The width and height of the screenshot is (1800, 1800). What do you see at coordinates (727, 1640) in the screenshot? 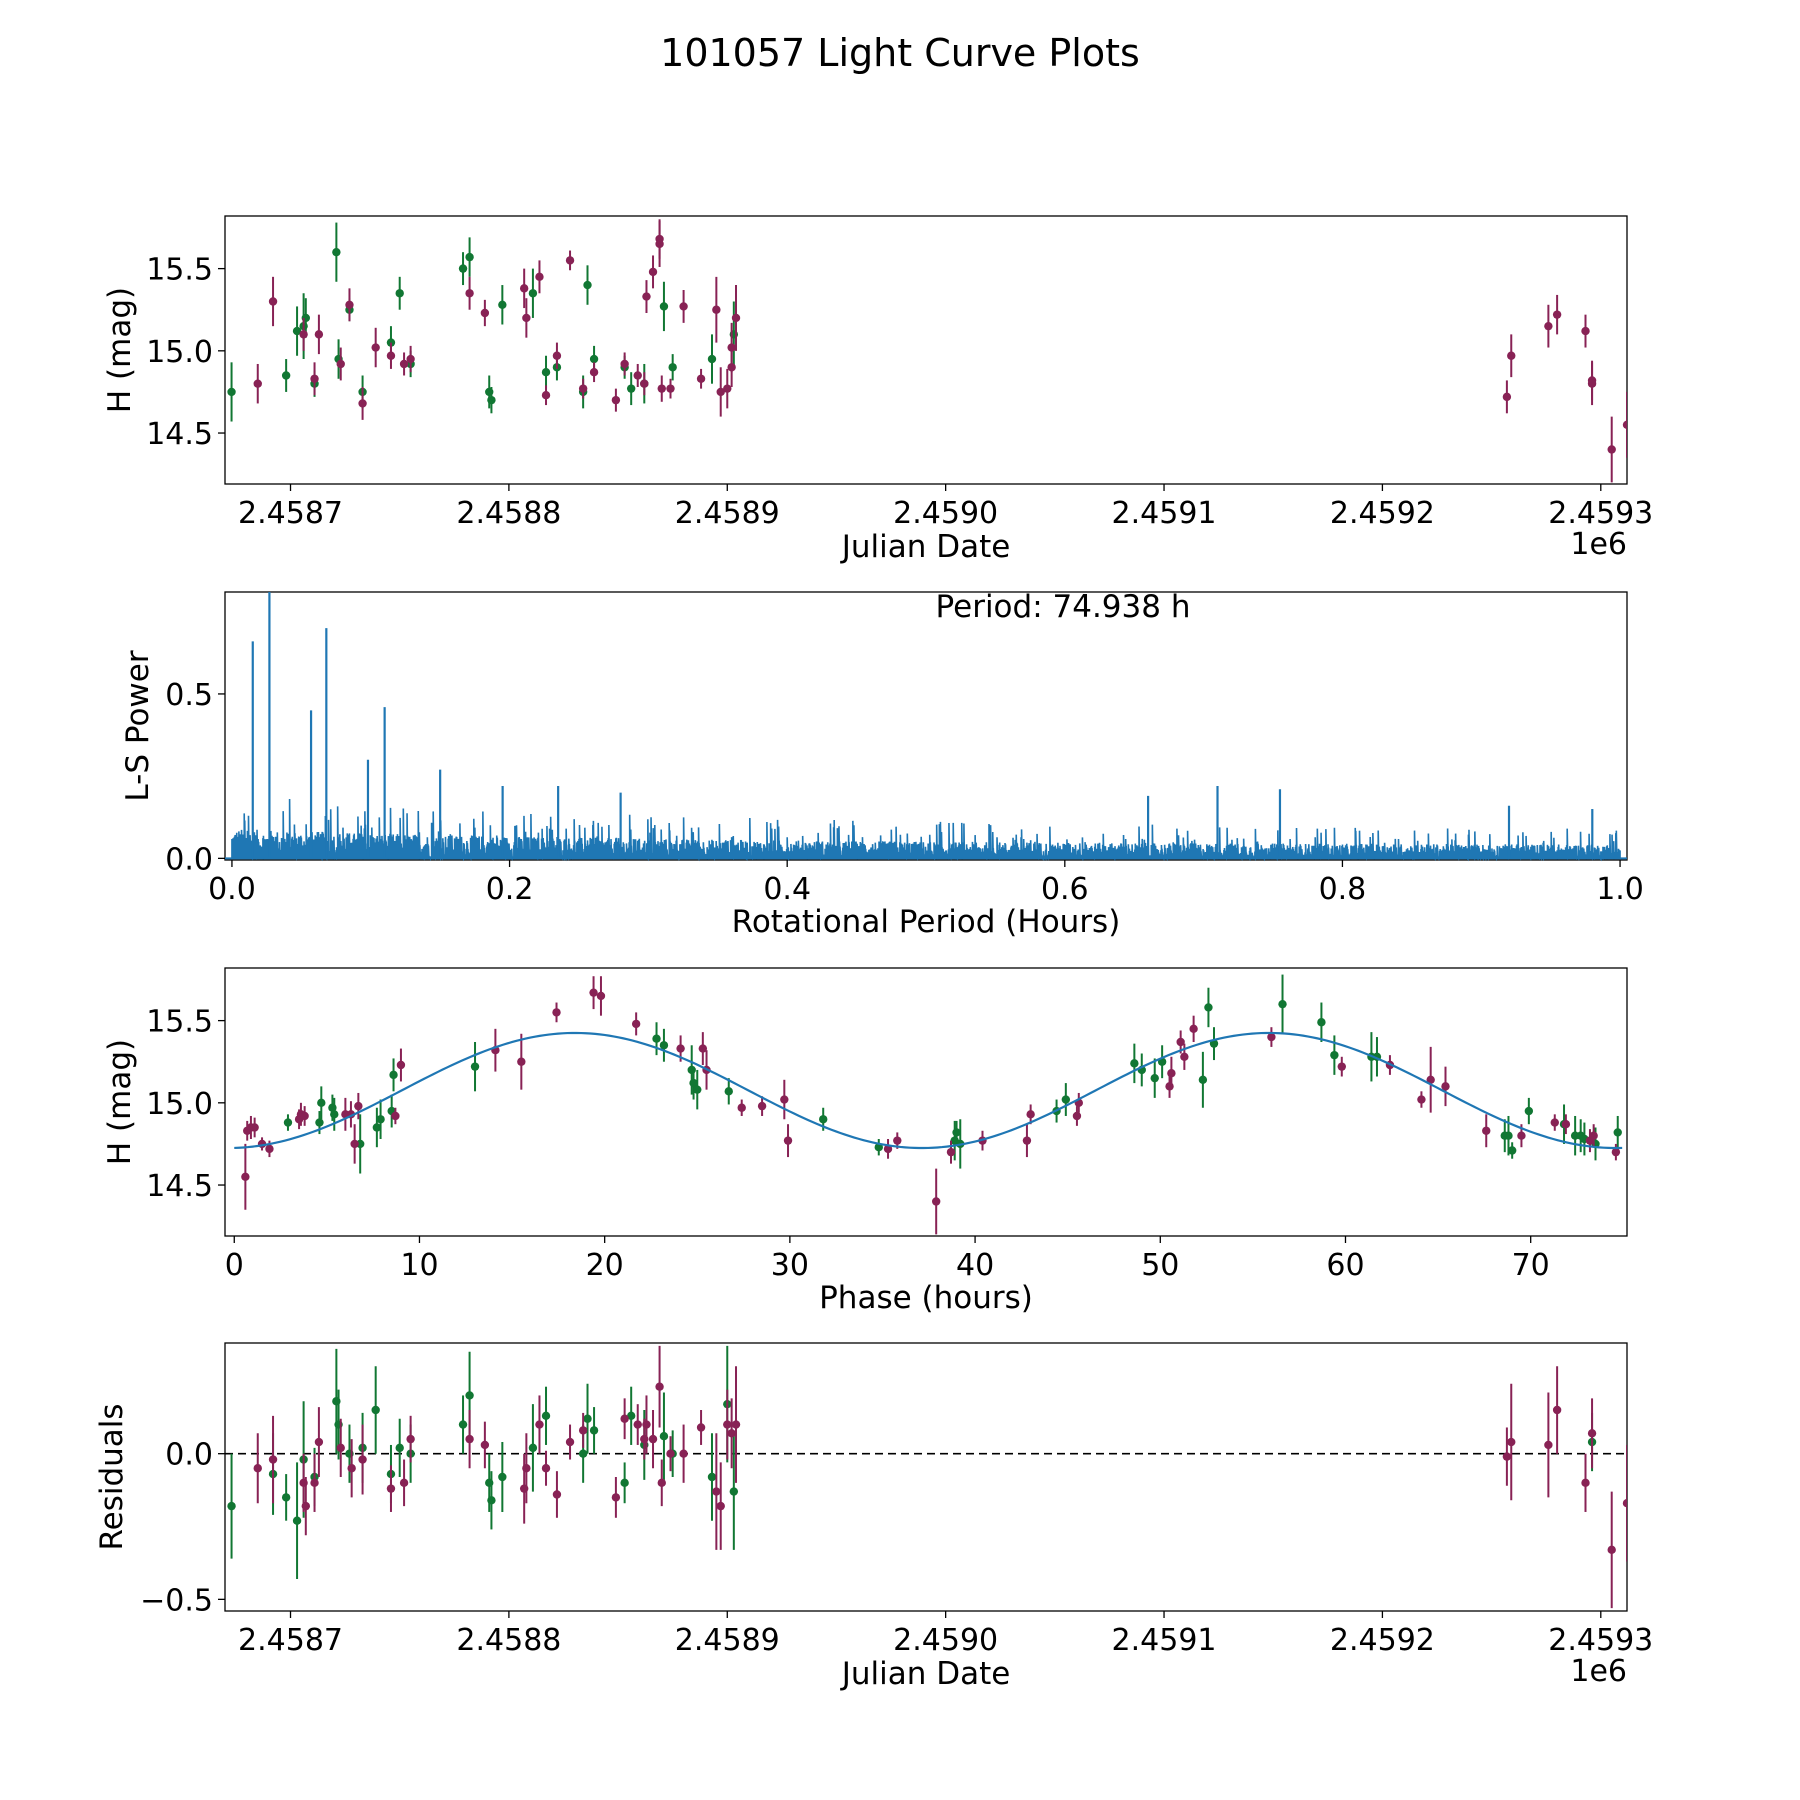
I see `p4-xtick-label: 2.4589` at bounding box center [727, 1640].